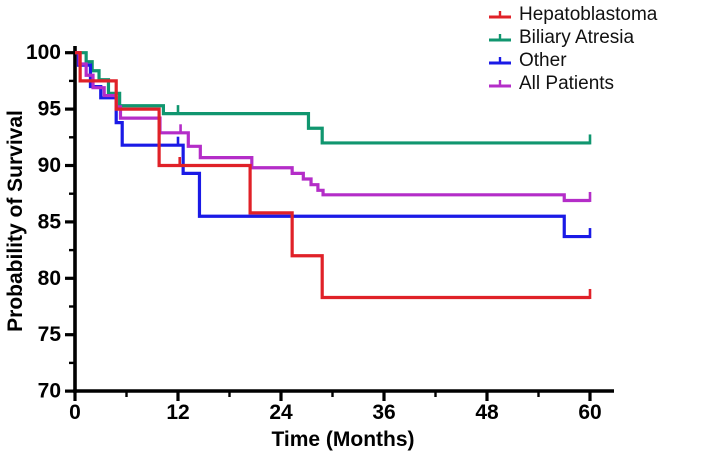 This screenshot has width=709, height=464. Describe the element at coordinates (15, 221) in the screenshot. I see `y-axis-title: Probability of Survival` at that location.